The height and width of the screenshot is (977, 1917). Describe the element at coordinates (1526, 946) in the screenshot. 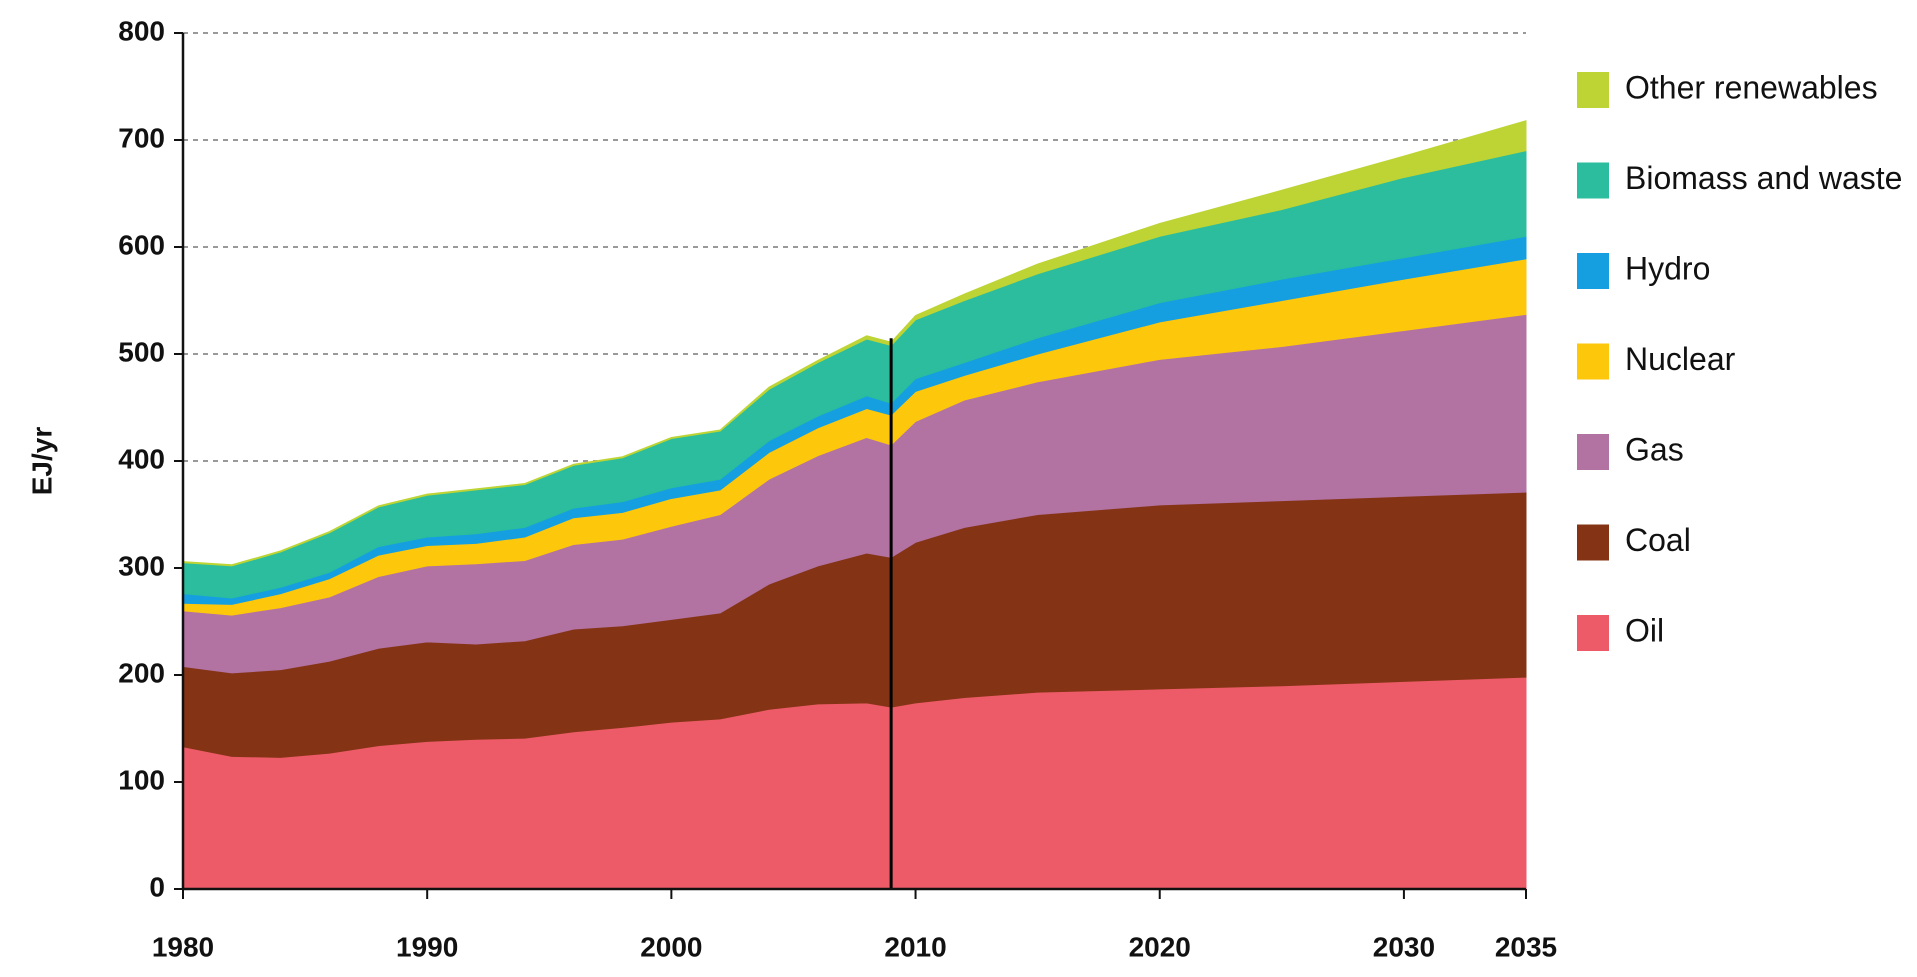

I see `x-tick-label: 2035` at that location.